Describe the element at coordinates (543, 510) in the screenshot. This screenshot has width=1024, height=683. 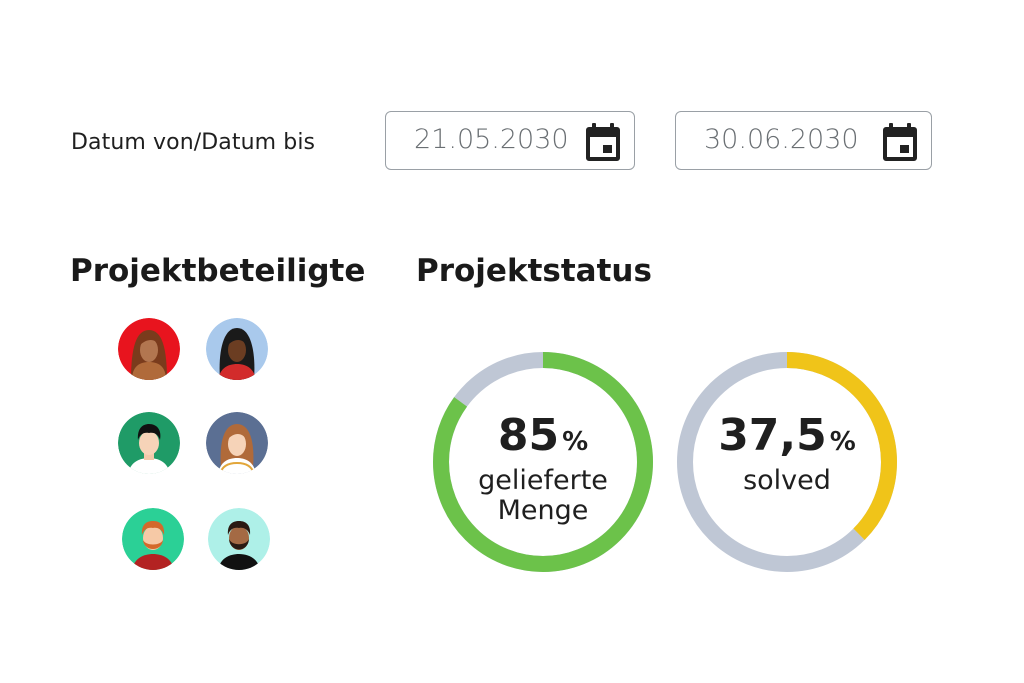
I see `gauge-caption-line2: Menge` at that location.